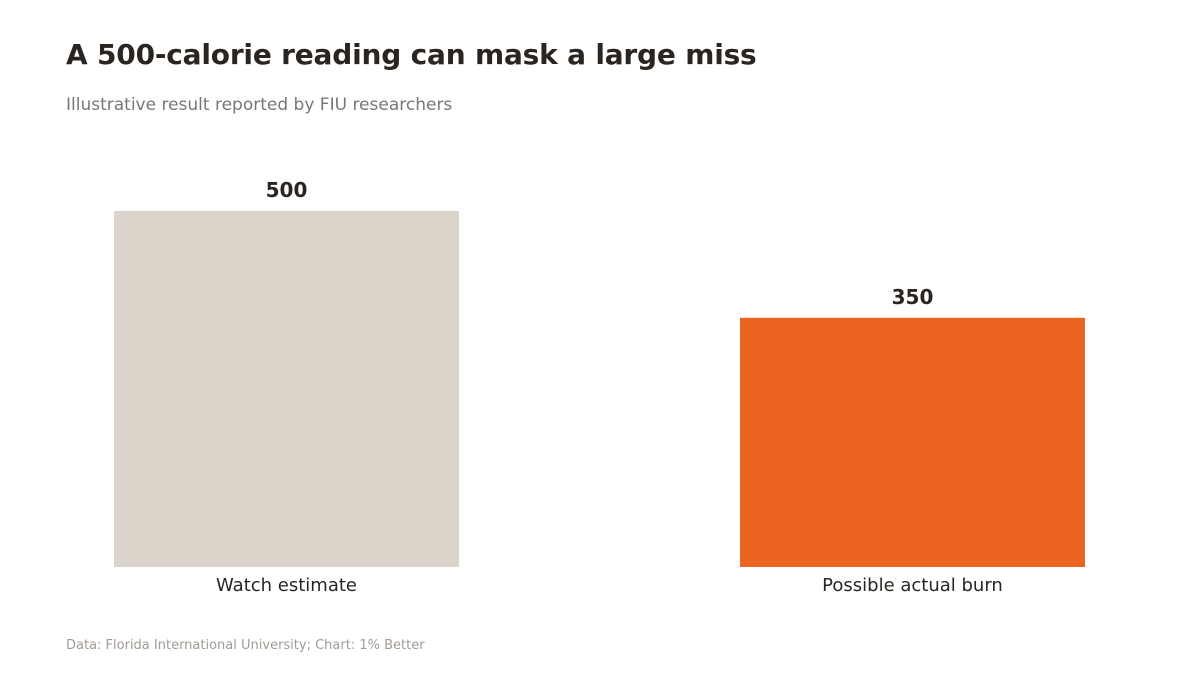  Describe the element at coordinates (913, 297) in the screenshot. I see `value-label-possible-actual-burn: 350` at that location.